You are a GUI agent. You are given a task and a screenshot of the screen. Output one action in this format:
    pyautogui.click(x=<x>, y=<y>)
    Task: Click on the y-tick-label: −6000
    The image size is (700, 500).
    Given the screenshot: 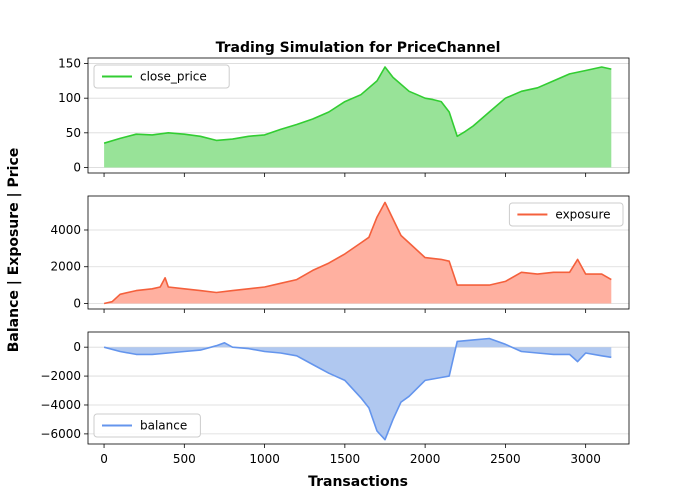 What is the action you would take?
    pyautogui.click(x=60, y=434)
    